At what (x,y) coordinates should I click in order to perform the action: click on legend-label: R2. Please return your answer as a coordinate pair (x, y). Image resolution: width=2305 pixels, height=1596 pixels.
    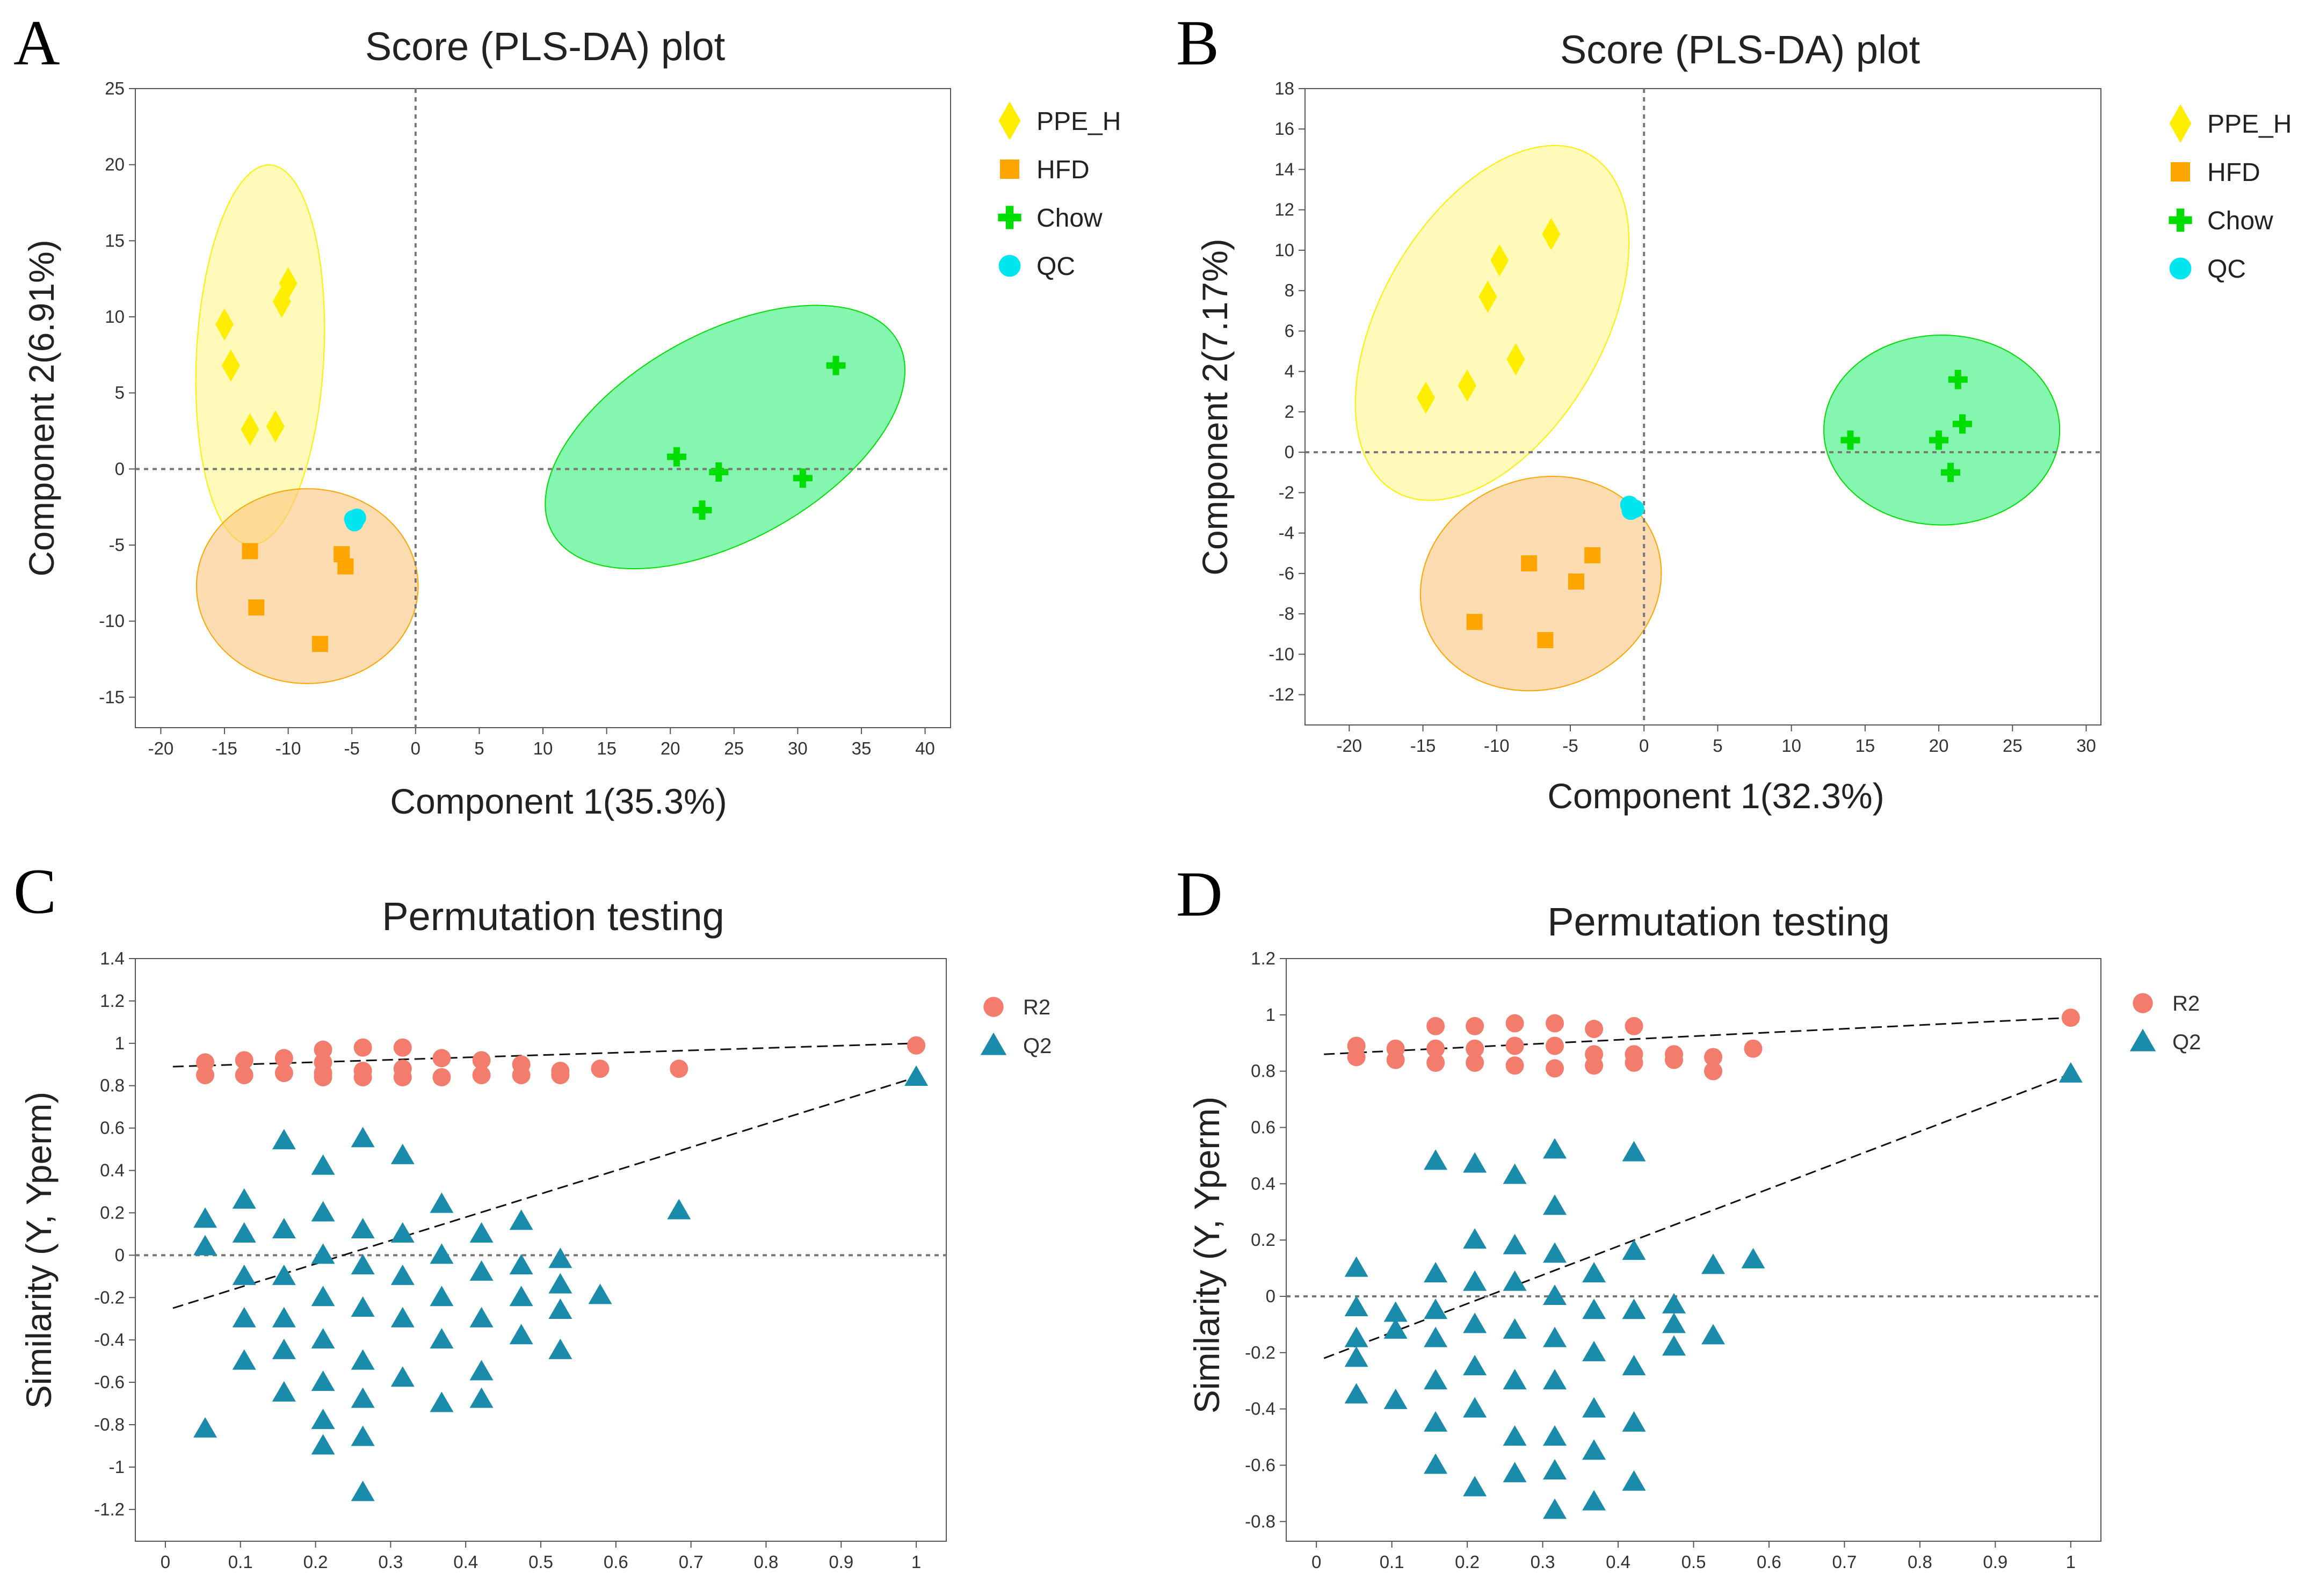
    Looking at the image, I should click on (1036, 1007).